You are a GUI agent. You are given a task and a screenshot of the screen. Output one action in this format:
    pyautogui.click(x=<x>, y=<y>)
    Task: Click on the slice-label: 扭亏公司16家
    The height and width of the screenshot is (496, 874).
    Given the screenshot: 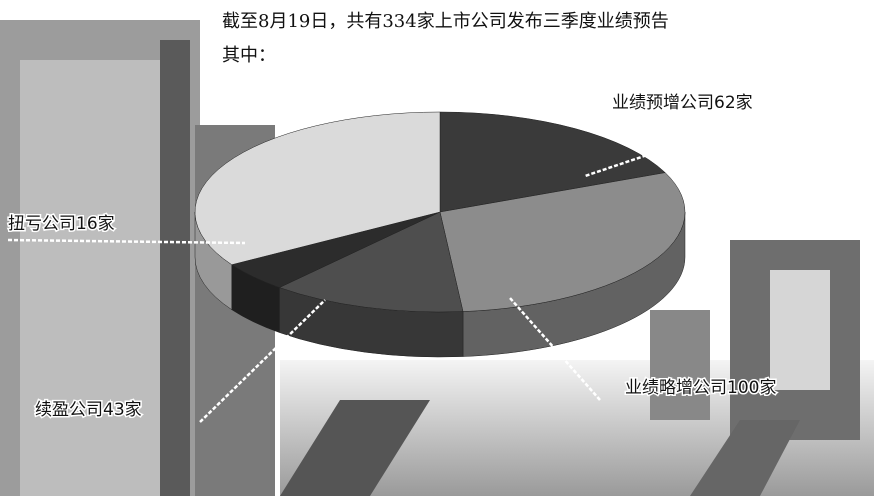 What is the action you would take?
    pyautogui.click(x=61, y=224)
    